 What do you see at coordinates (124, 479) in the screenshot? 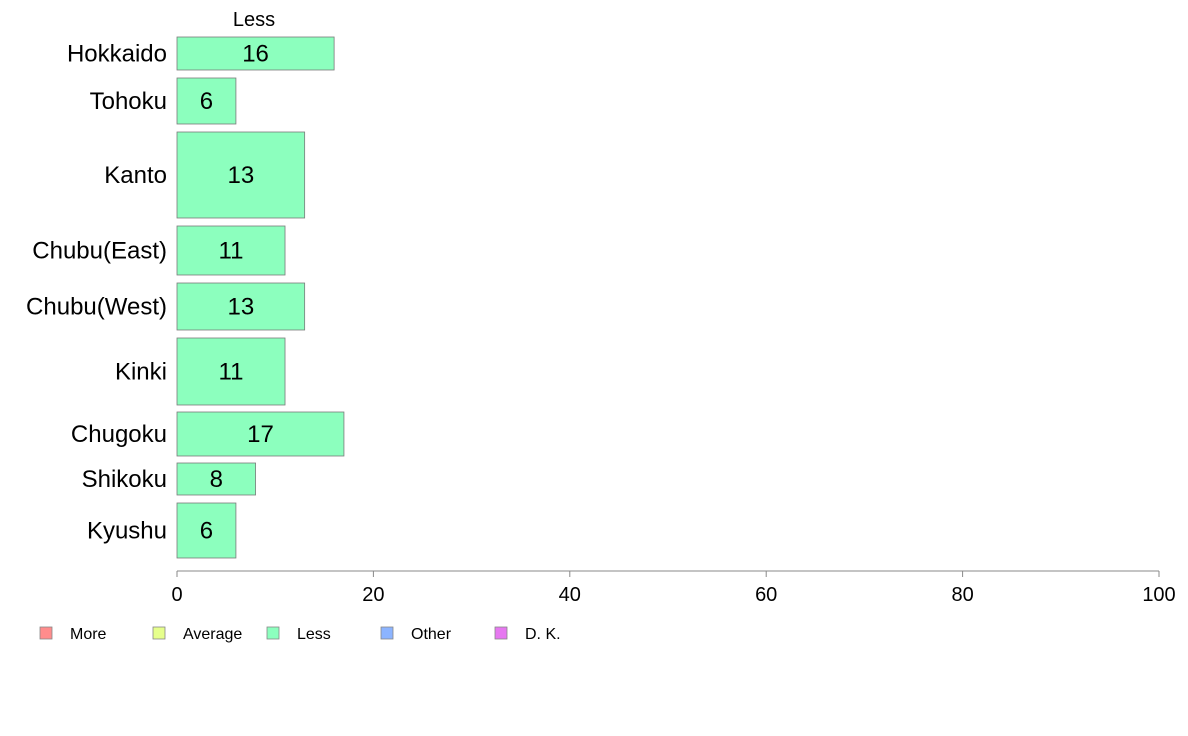
I see `category-label: Shikoku` at bounding box center [124, 479].